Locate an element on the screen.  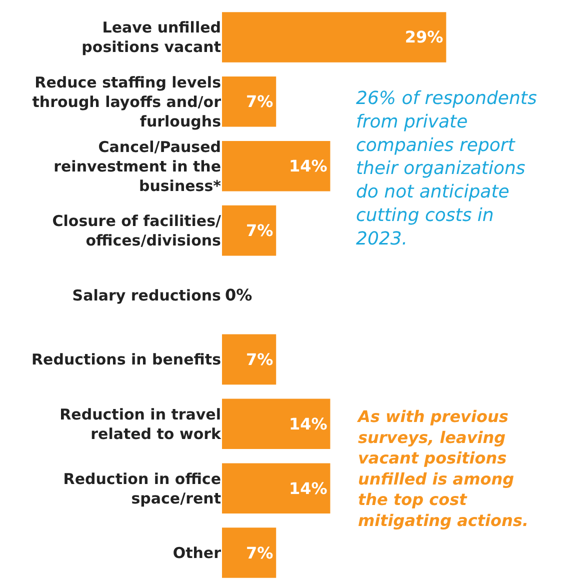
data-label: 0% is located at coordinates (238, 295).